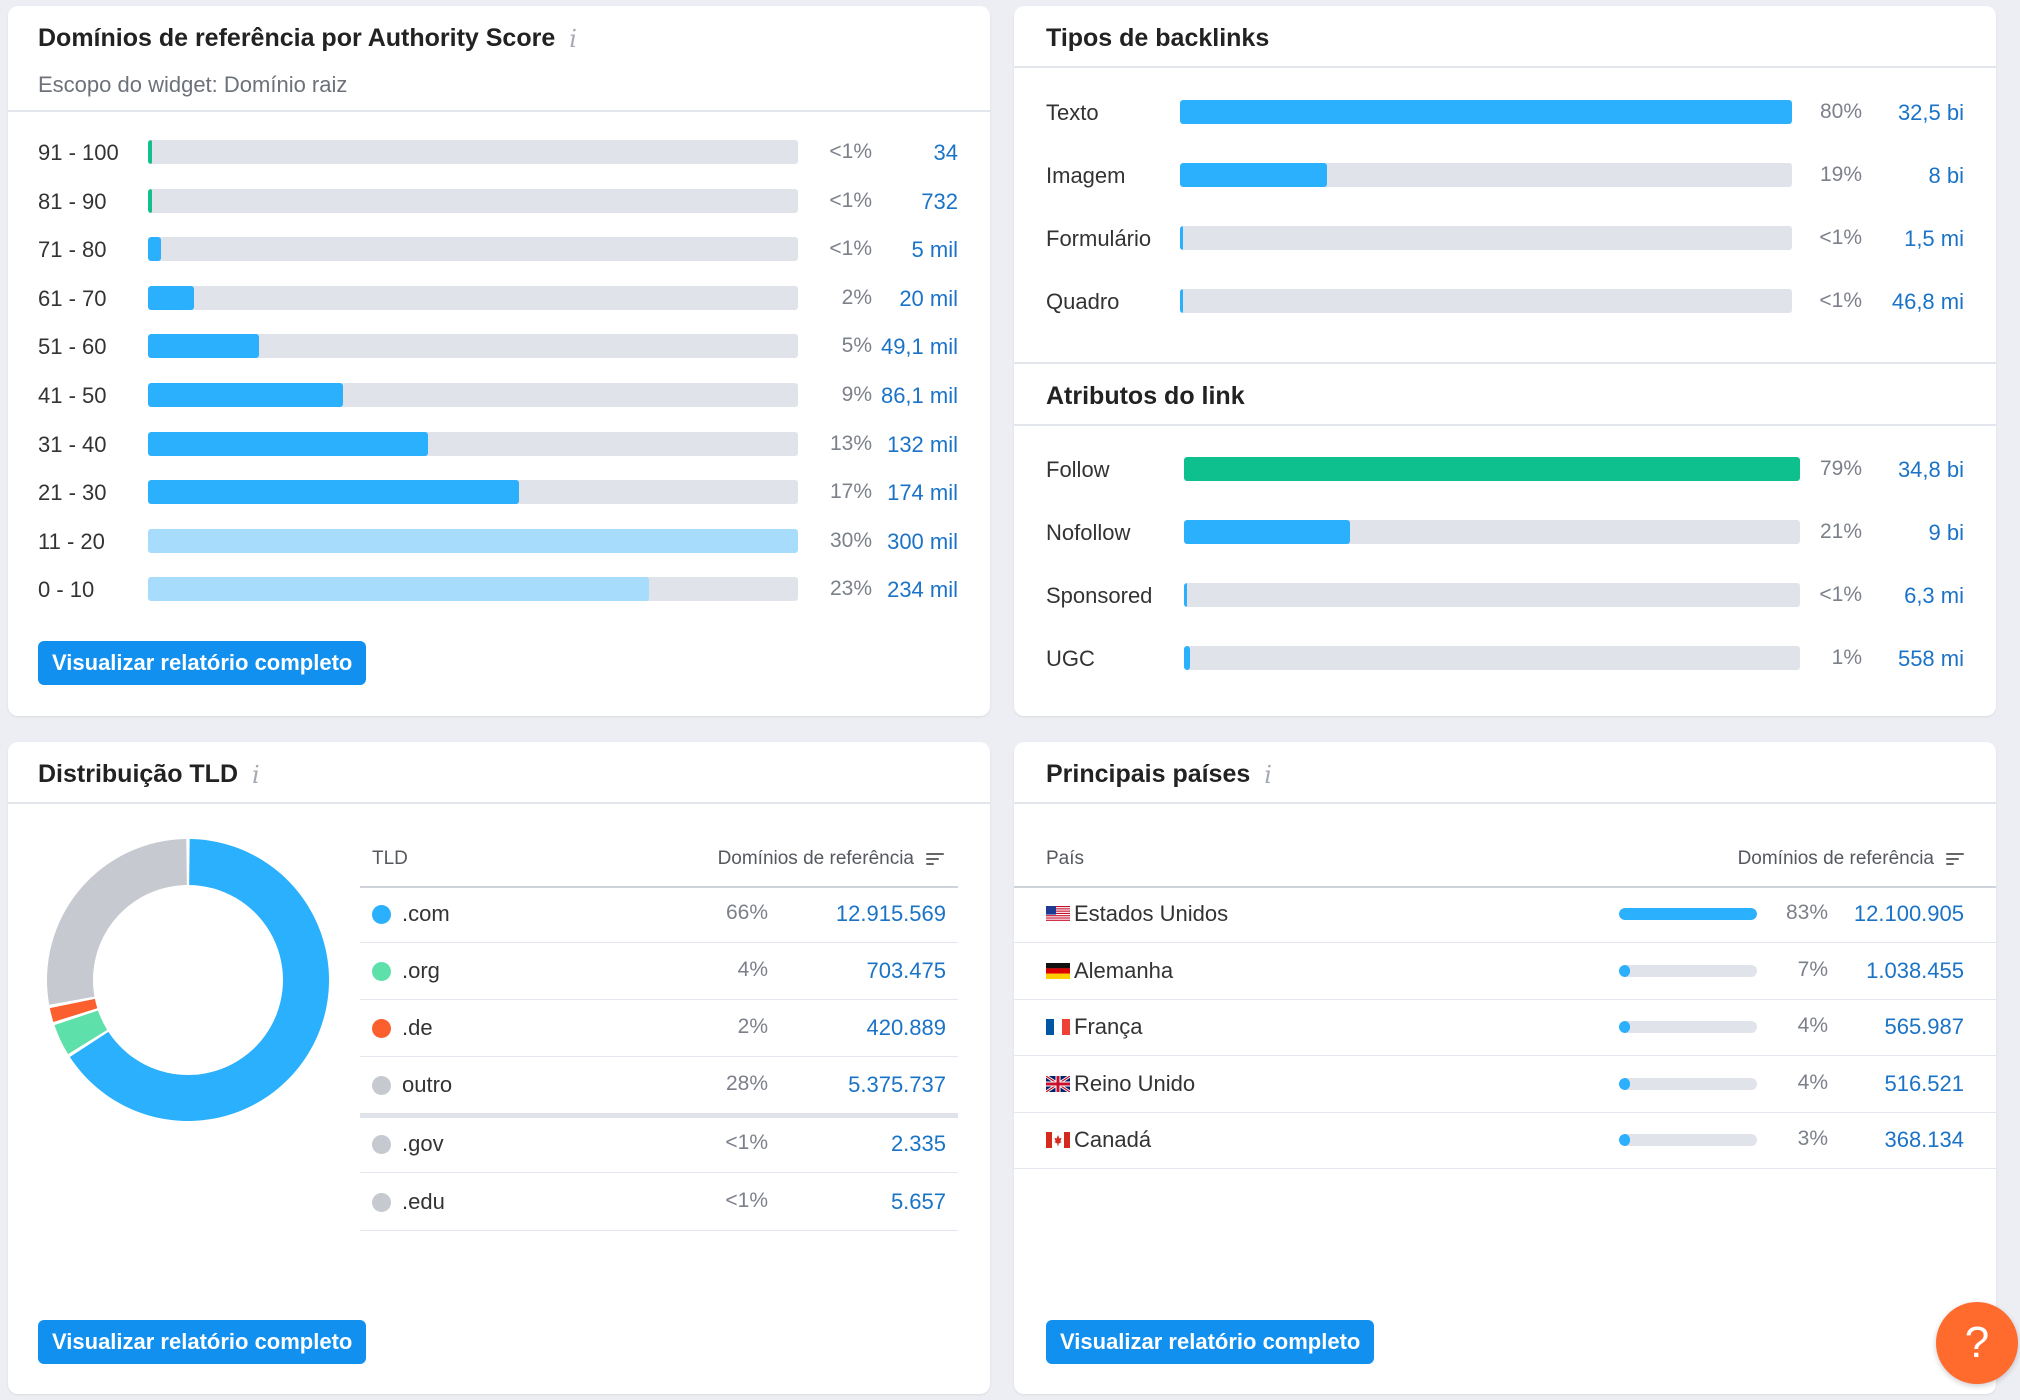 This screenshot has height=1400, width=2020. I want to click on score-range-value-link: 34, so click(945, 152).